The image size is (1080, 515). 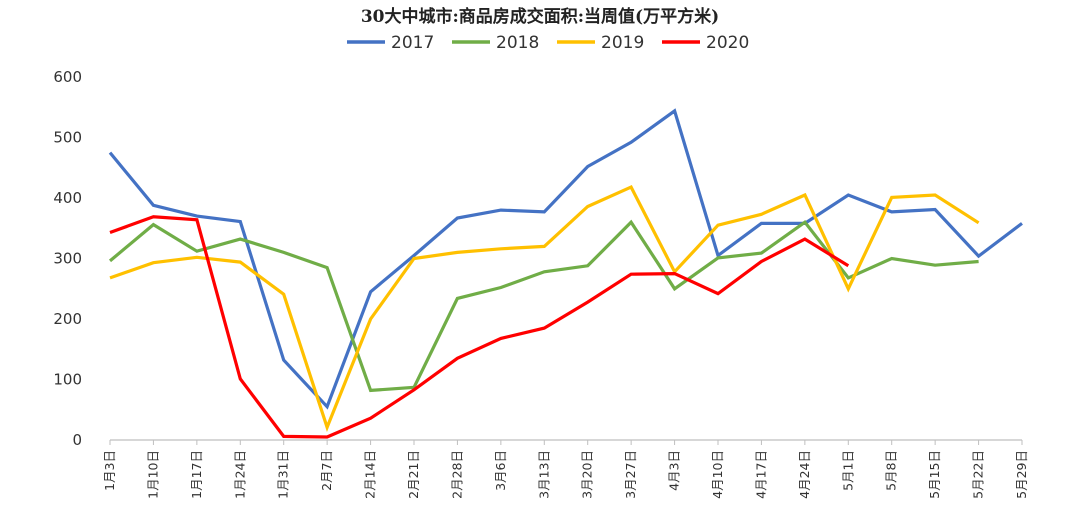 I want to click on x-tick-label: 2月7日, so click(x=326, y=470).